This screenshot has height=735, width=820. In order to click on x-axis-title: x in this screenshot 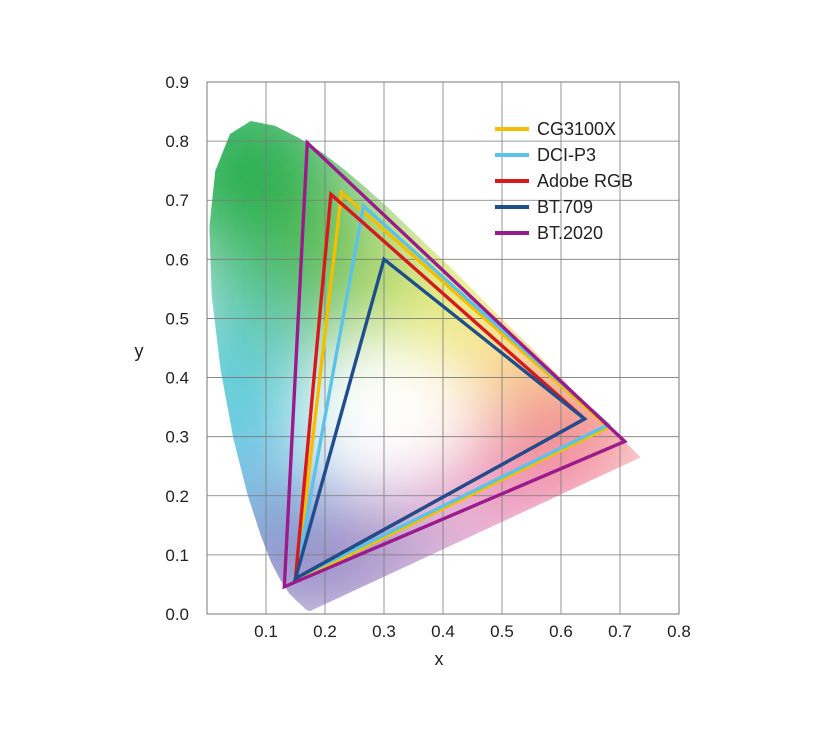, I will do `click(439, 659)`.